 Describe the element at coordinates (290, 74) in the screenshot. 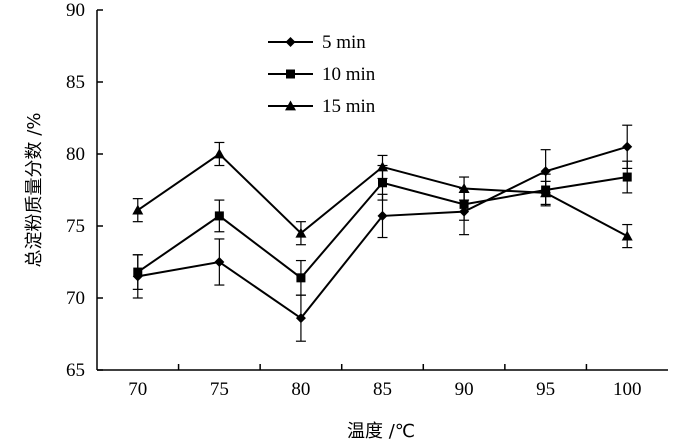

I see `legend-marker-10-min` at that location.